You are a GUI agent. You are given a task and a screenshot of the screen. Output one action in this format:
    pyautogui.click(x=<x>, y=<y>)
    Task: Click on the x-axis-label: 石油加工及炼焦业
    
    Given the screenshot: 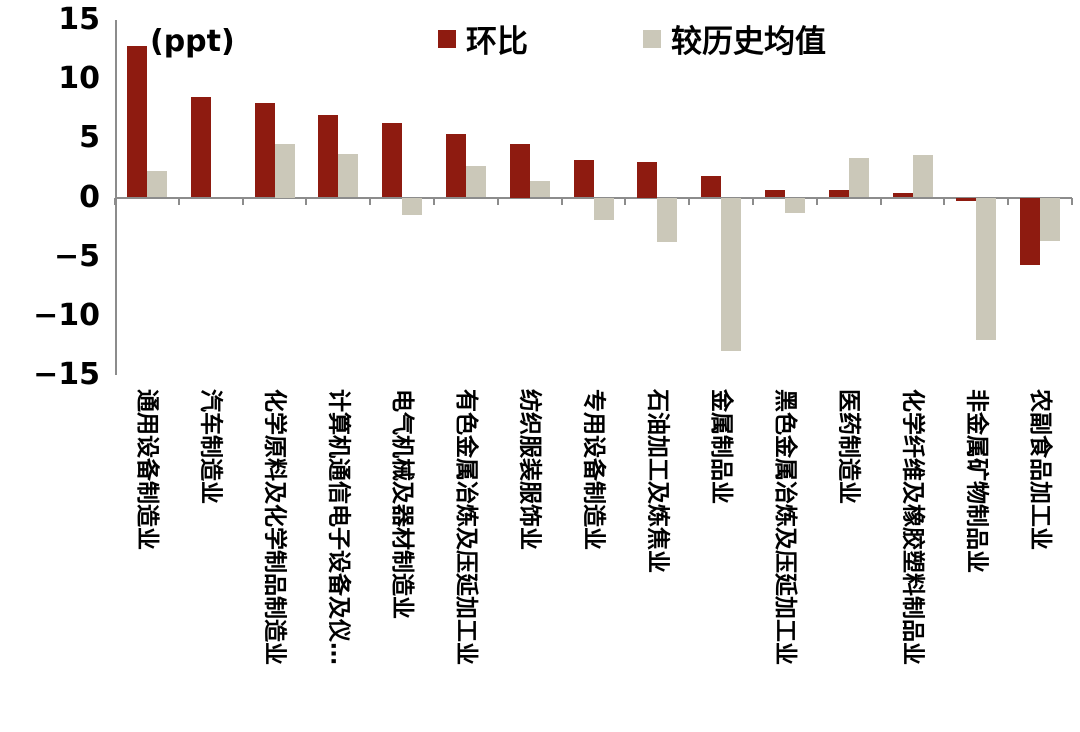 What is the action you would take?
    pyautogui.click(x=657, y=481)
    